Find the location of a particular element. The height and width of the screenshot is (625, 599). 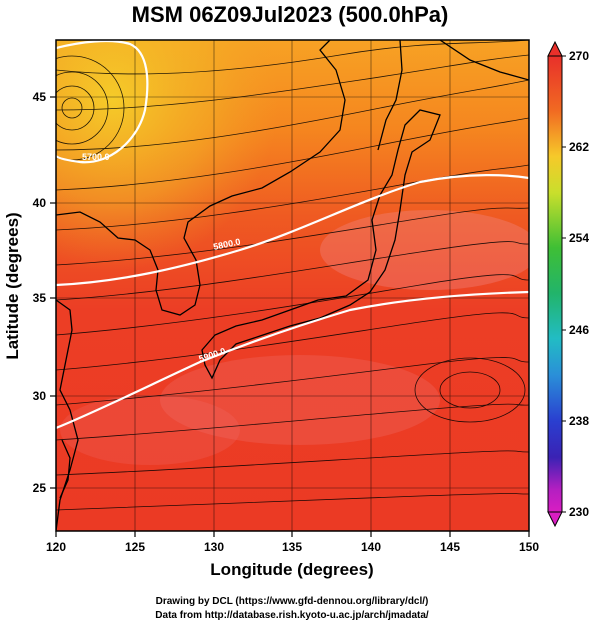

colorbar-label: 230 is located at coordinates (579, 512).